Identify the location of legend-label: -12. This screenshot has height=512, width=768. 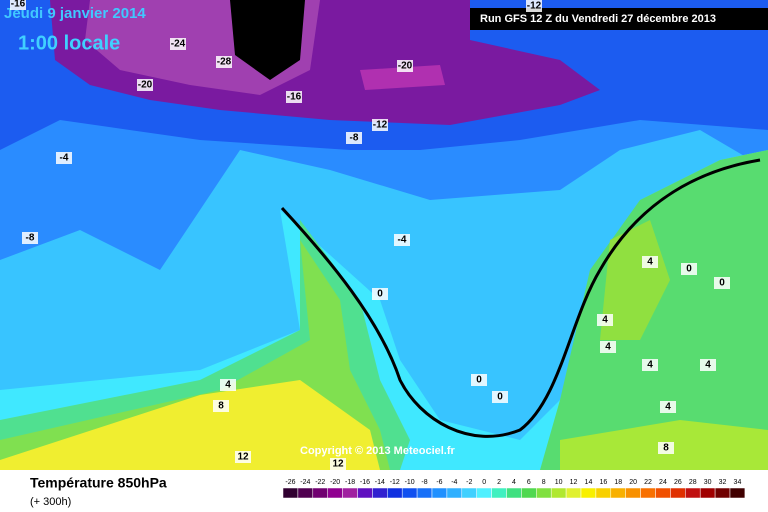
(395, 482).